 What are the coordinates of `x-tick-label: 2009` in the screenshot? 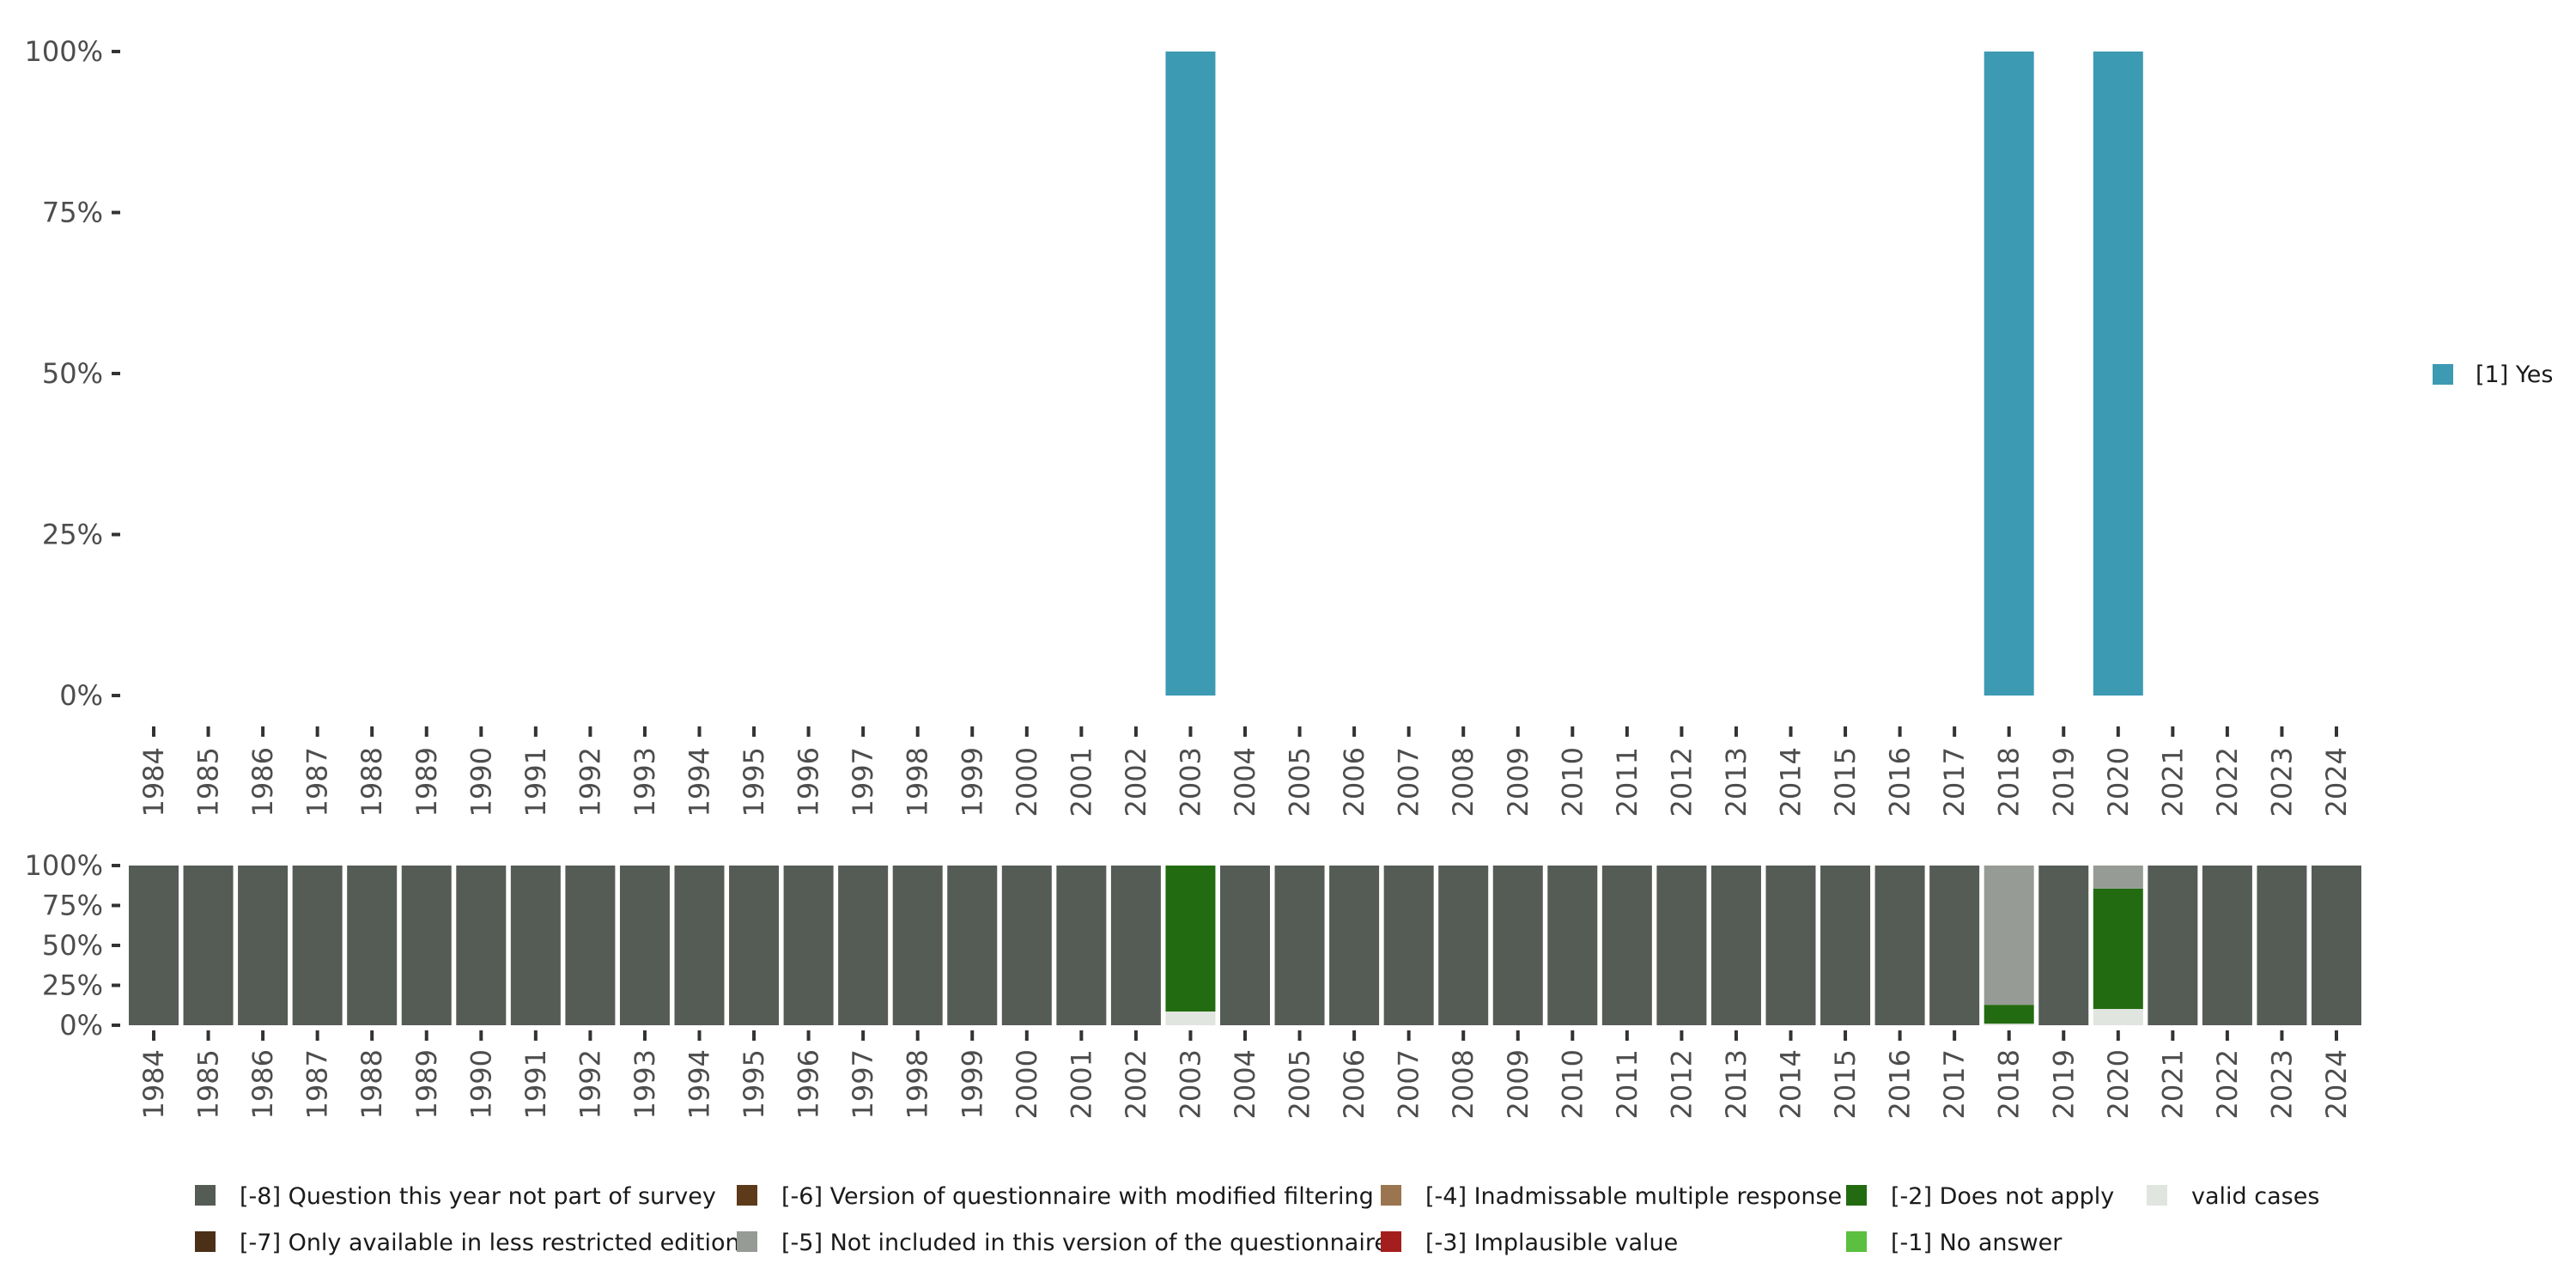 It's located at (1518, 1084).